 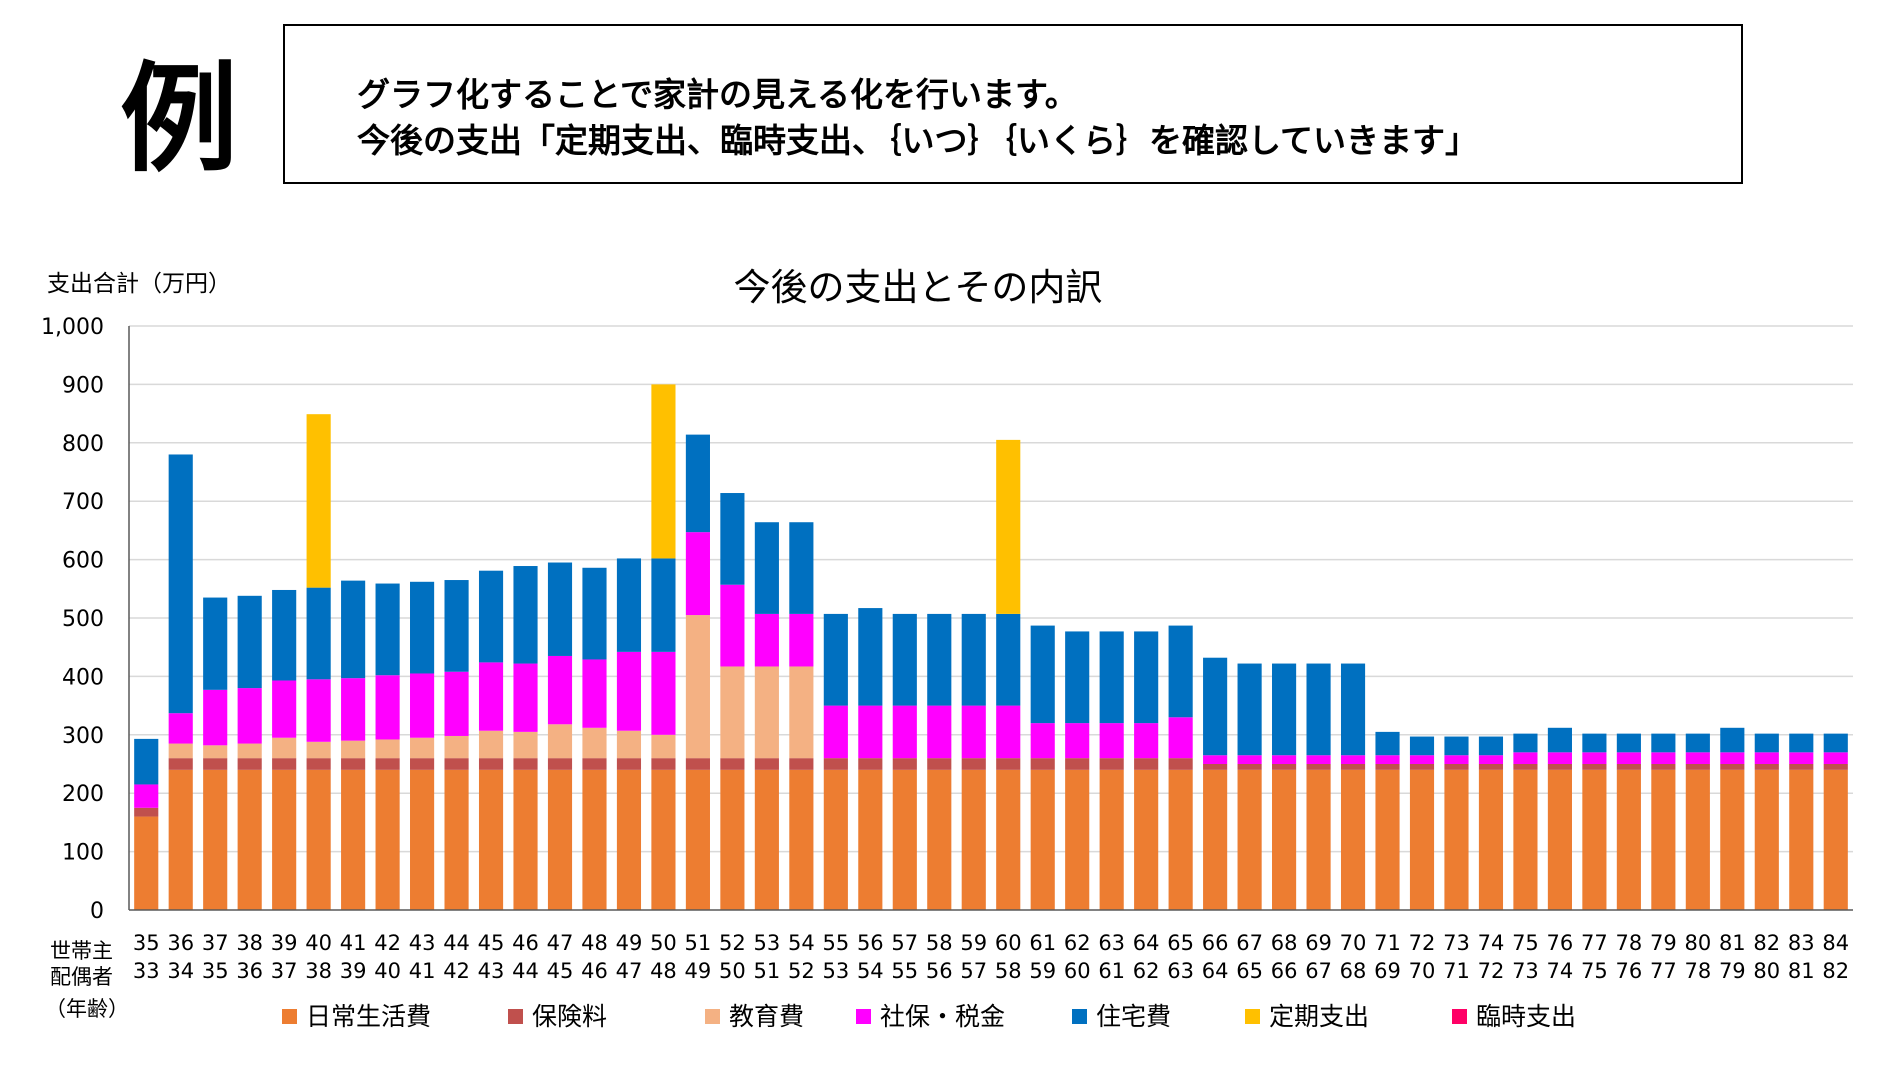 What do you see at coordinates (1387, 971) in the screenshot?
I see `x-tick-spouse: 69` at bounding box center [1387, 971].